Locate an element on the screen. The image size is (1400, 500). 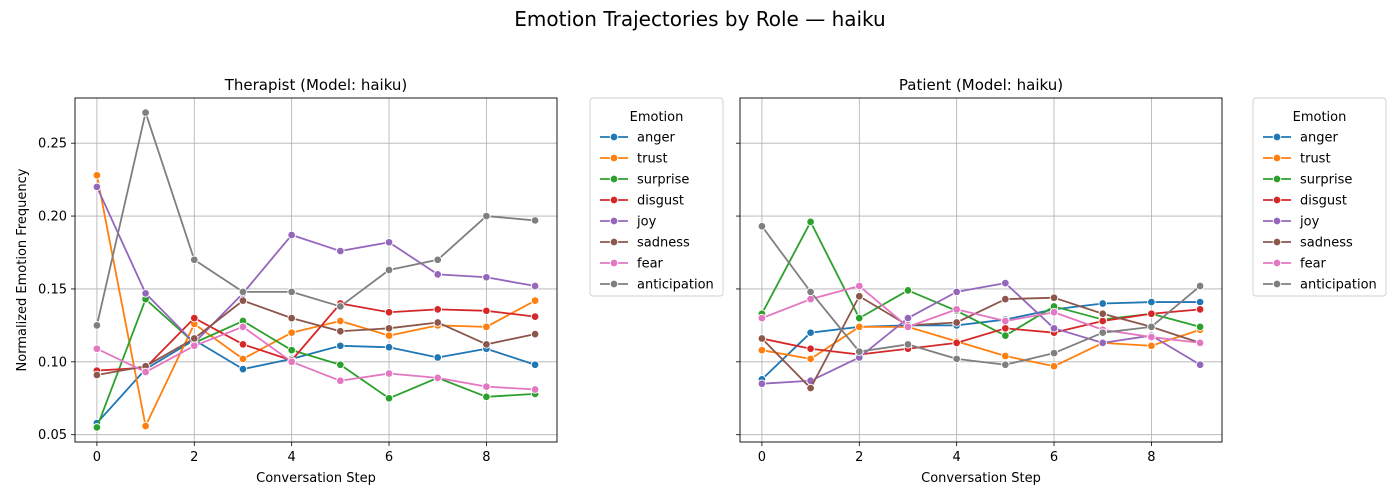
series-line-surprise is located at coordinates (316, 363).